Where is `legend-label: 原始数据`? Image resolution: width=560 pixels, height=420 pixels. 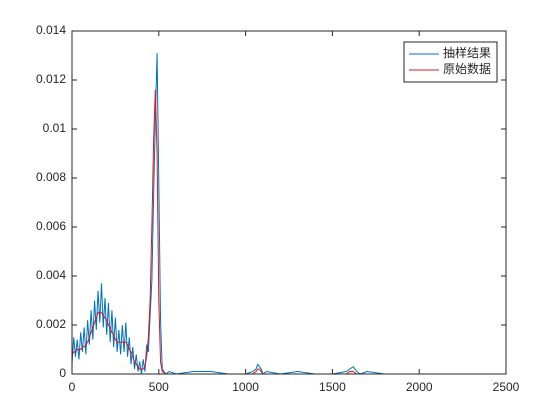 legend-label: 原始数据 is located at coordinates (467, 68).